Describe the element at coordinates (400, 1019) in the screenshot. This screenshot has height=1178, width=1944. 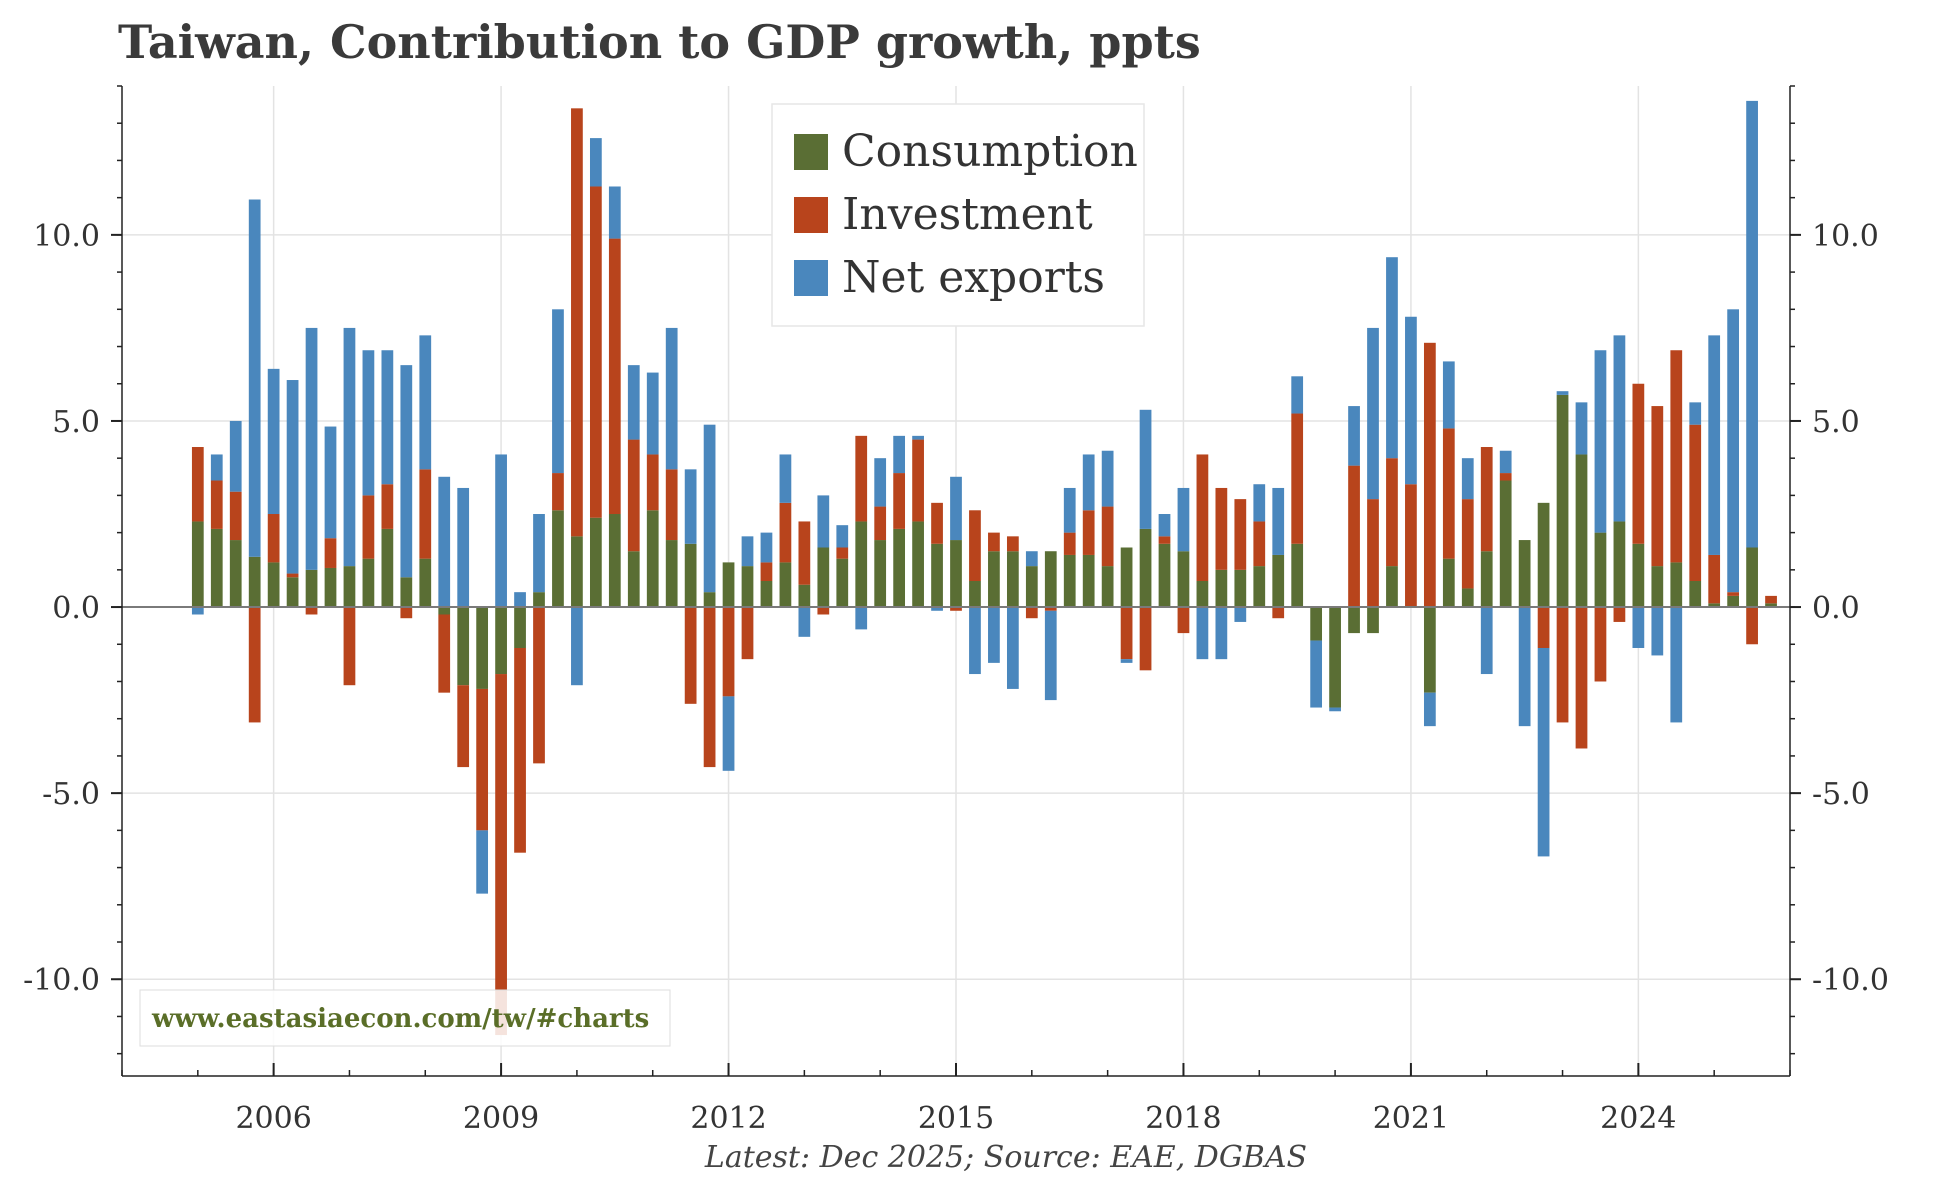
I see `watermark-link: www.eastasiaecon.com/tw/#charts` at that location.